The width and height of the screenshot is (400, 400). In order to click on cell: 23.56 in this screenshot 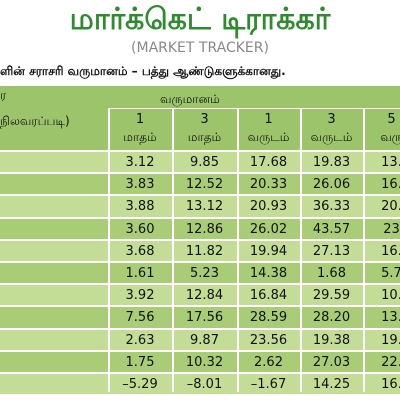, I will do `click(268, 340)`.